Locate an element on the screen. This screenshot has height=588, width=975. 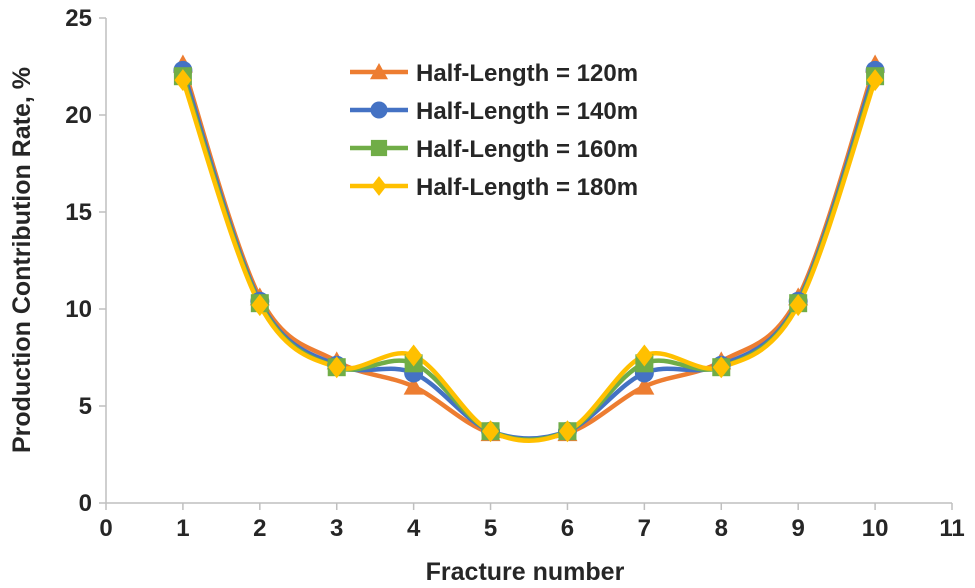
x-tick-label: 5 is located at coordinates (490, 528).